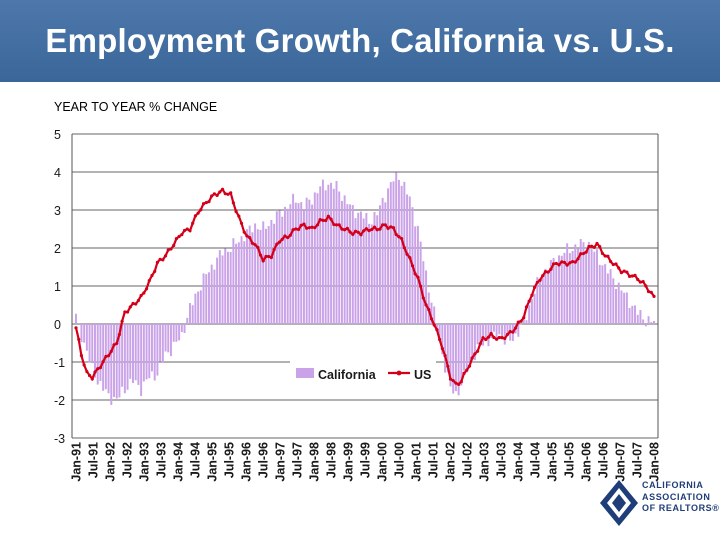 The height and width of the screenshot is (540, 720). I want to click on x-tick-label: Jan-08, so click(655, 462).